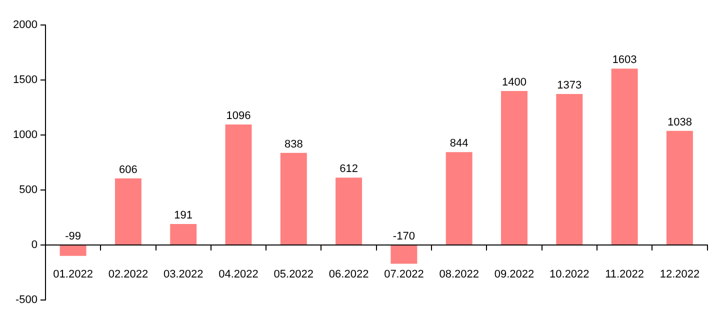  What do you see at coordinates (514, 274) in the screenshot?
I see `x-tick-label: 09.2022` at bounding box center [514, 274].